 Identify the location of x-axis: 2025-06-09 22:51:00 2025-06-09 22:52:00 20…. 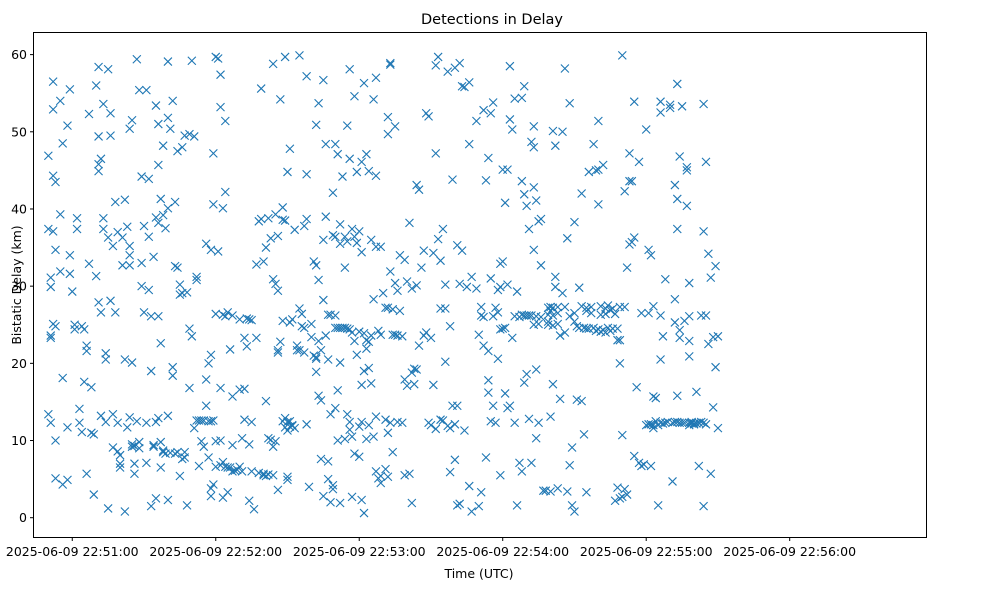
(431, 548).